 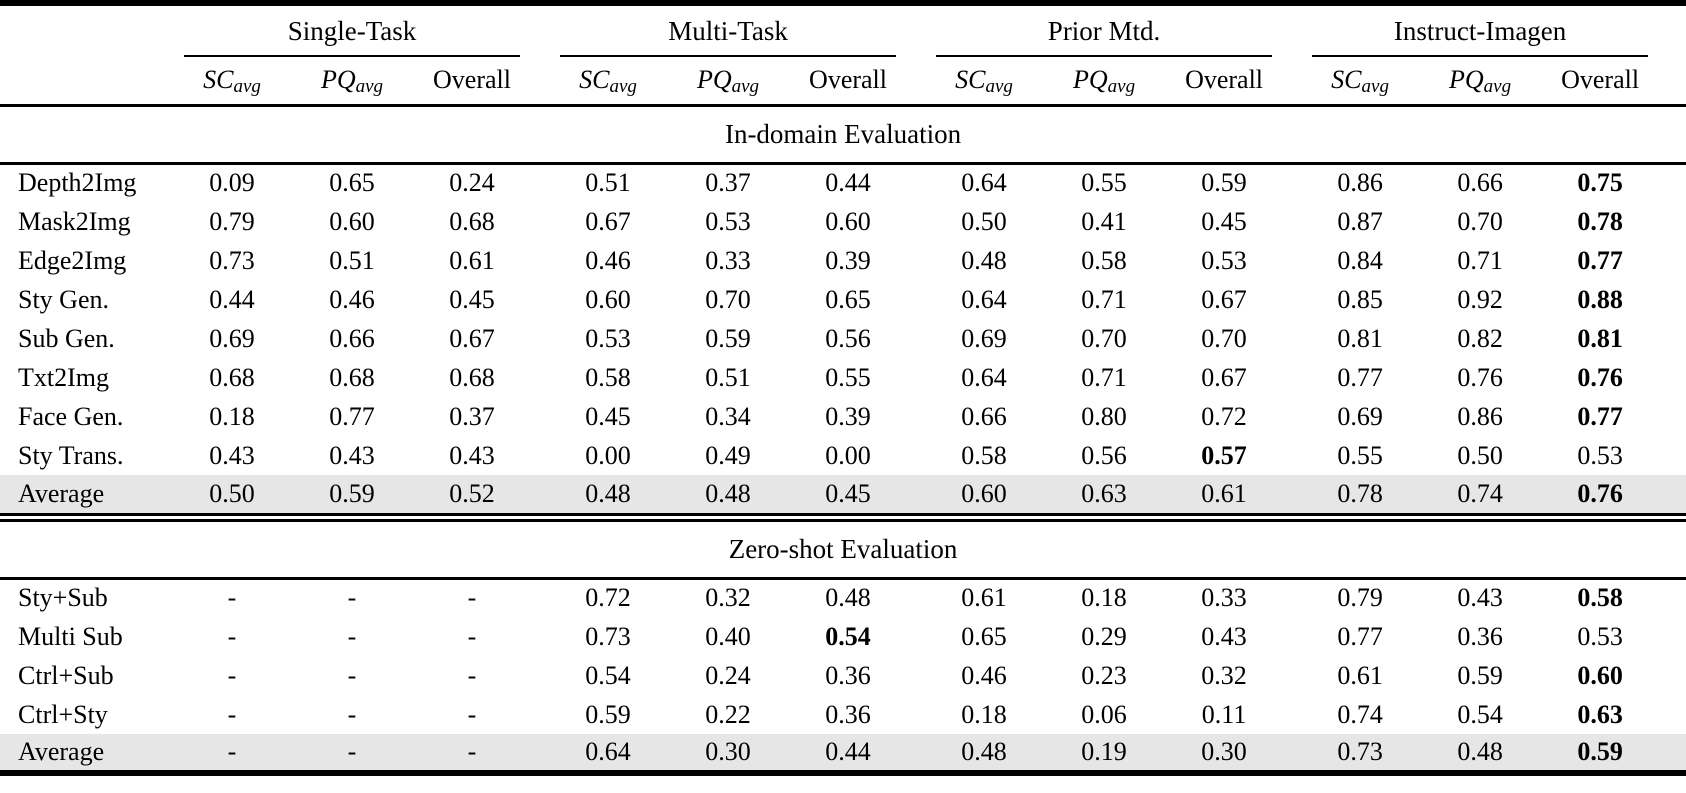 I want to click on metric-header-overall: Overall, so click(x=848, y=81).